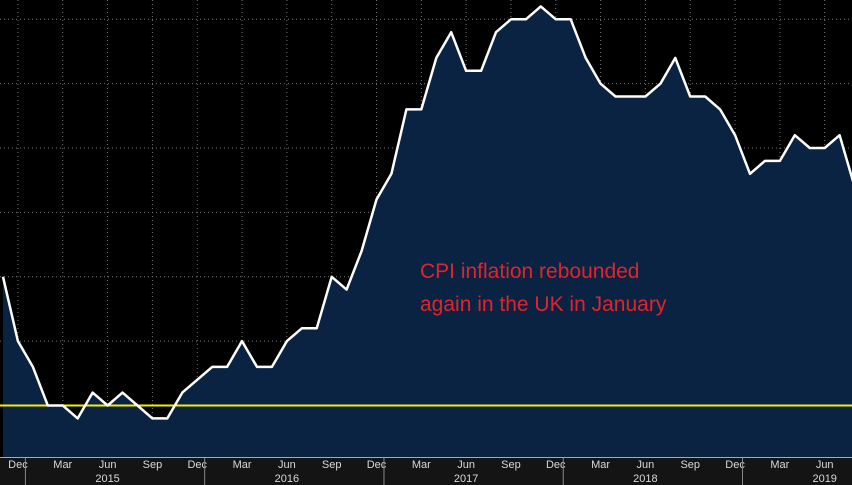 This screenshot has width=852, height=485. I want to click on annotation: again in the UK in January, so click(543, 304).